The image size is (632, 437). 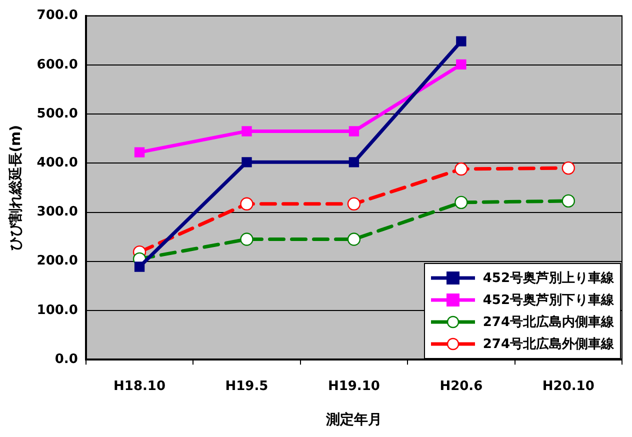 What do you see at coordinates (354, 386) in the screenshot?
I see `x-tick-label: H19.10` at bounding box center [354, 386].